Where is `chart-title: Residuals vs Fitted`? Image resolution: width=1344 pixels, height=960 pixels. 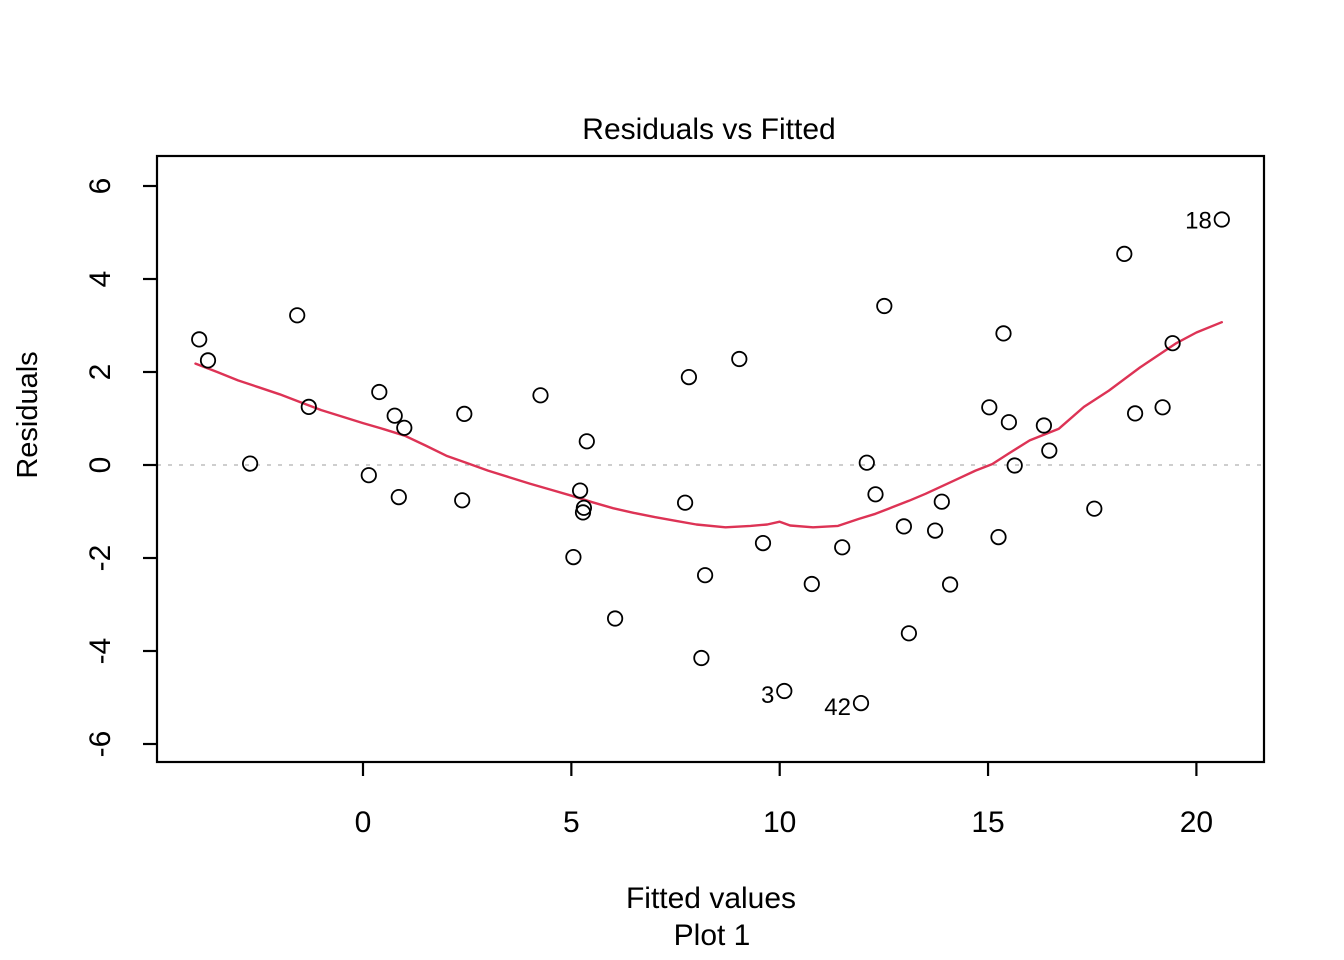 chart-title: Residuals vs Fitted is located at coordinates (709, 129).